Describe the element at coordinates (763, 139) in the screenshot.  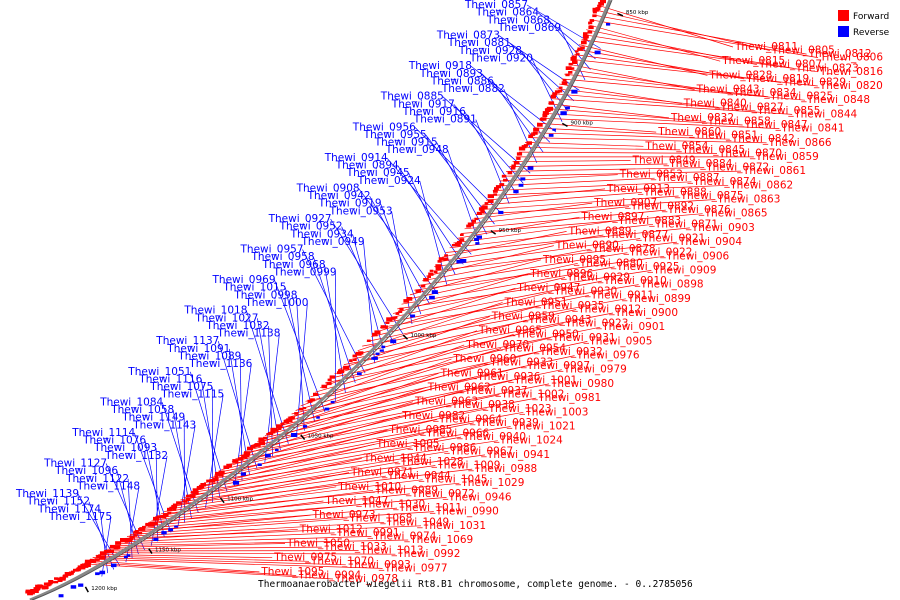
I see `forward-gene-label: Thewi_0842` at that location.